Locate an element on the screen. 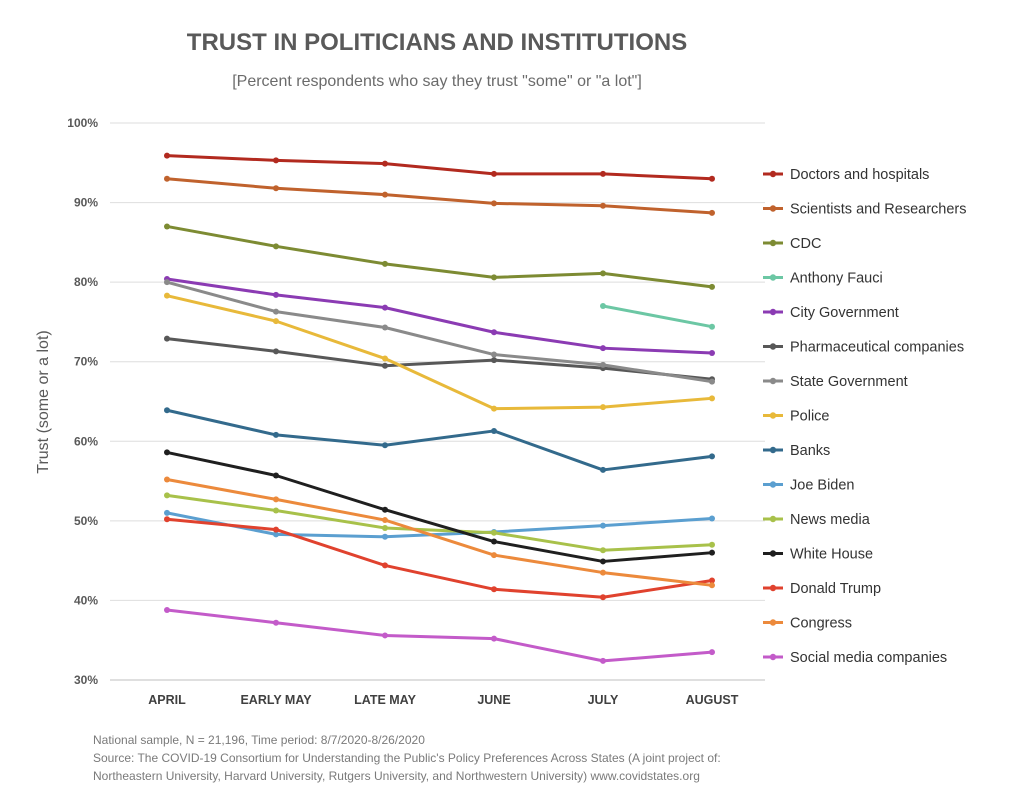  x-tick-label: APRIL is located at coordinates (167, 700).